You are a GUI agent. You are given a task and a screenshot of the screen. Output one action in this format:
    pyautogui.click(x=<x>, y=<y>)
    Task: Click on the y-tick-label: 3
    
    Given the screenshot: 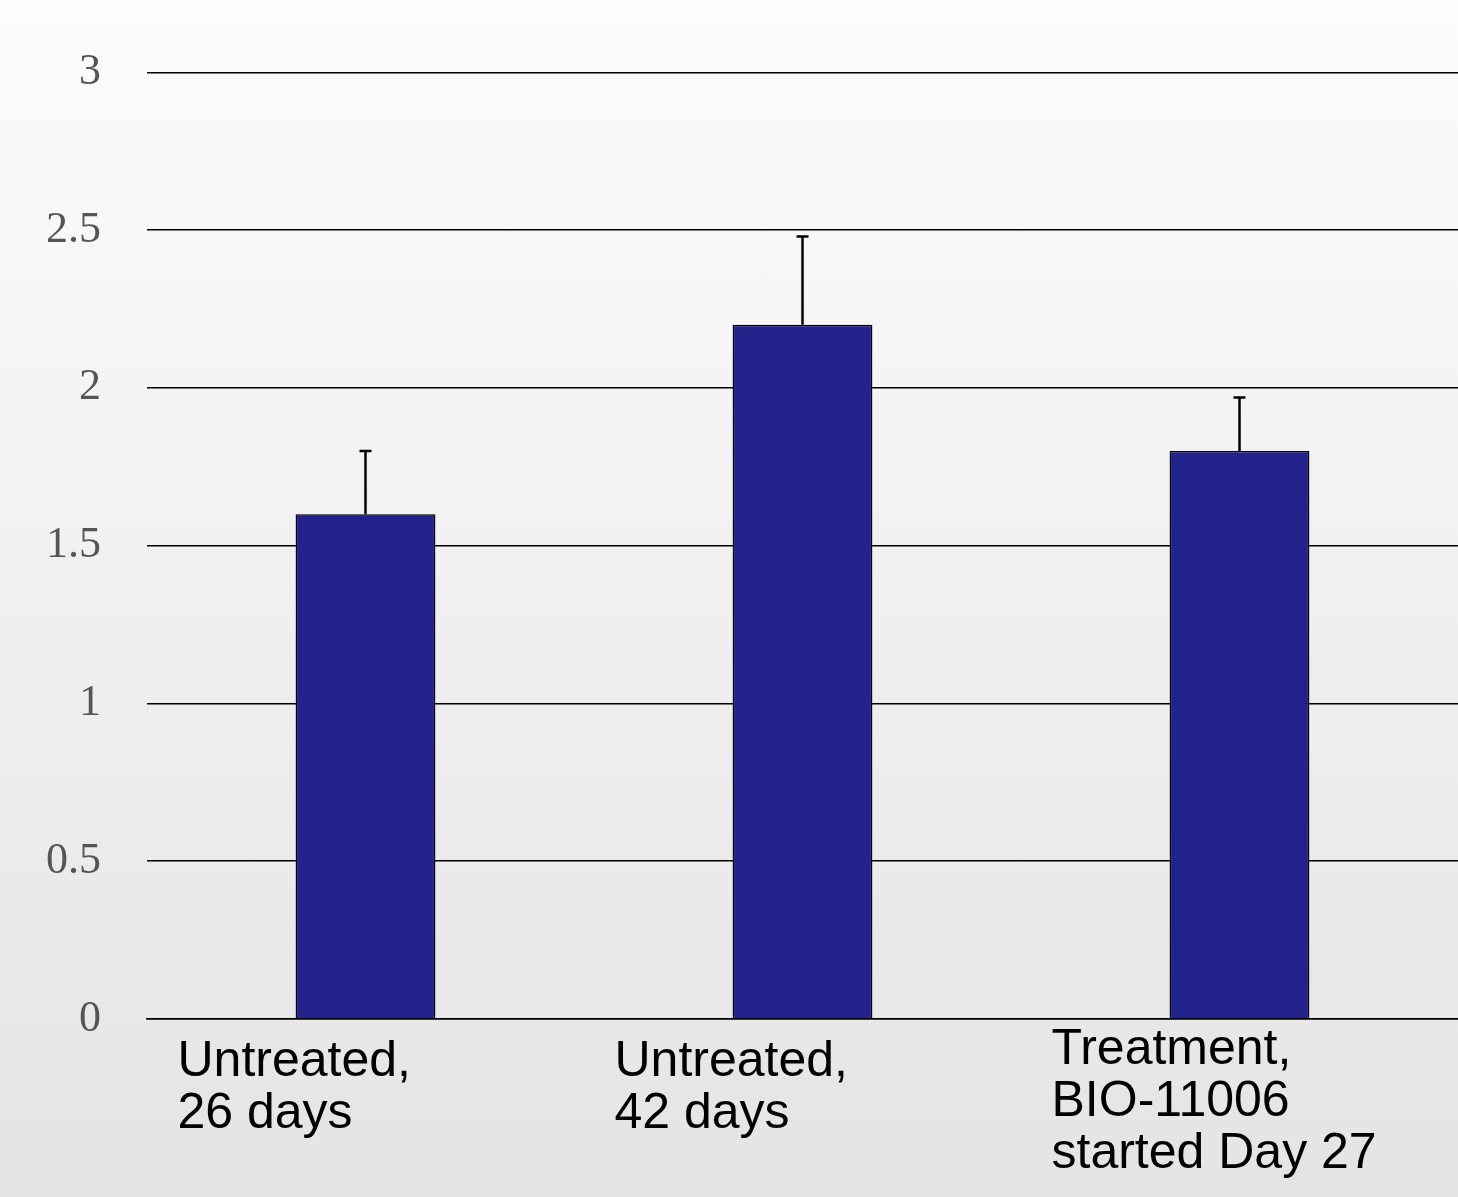 What is the action you would take?
    pyautogui.click(x=90, y=69)
    